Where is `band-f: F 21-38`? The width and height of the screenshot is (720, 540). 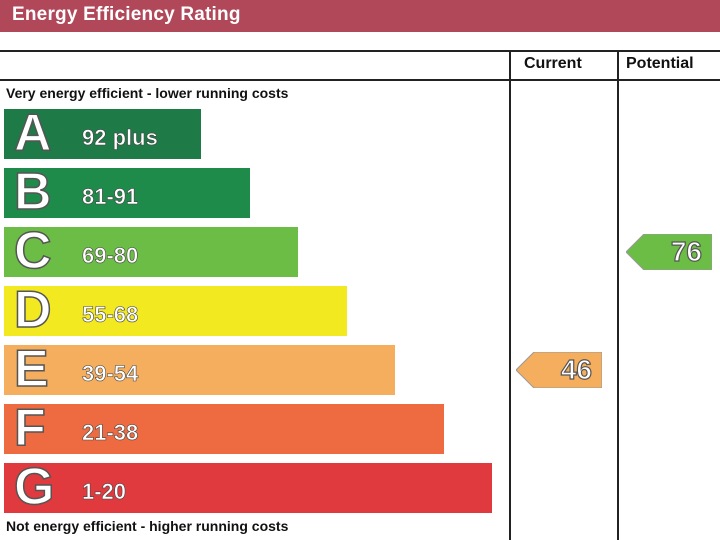
band-f: F 21-38 is located at coordinates (224, 428).